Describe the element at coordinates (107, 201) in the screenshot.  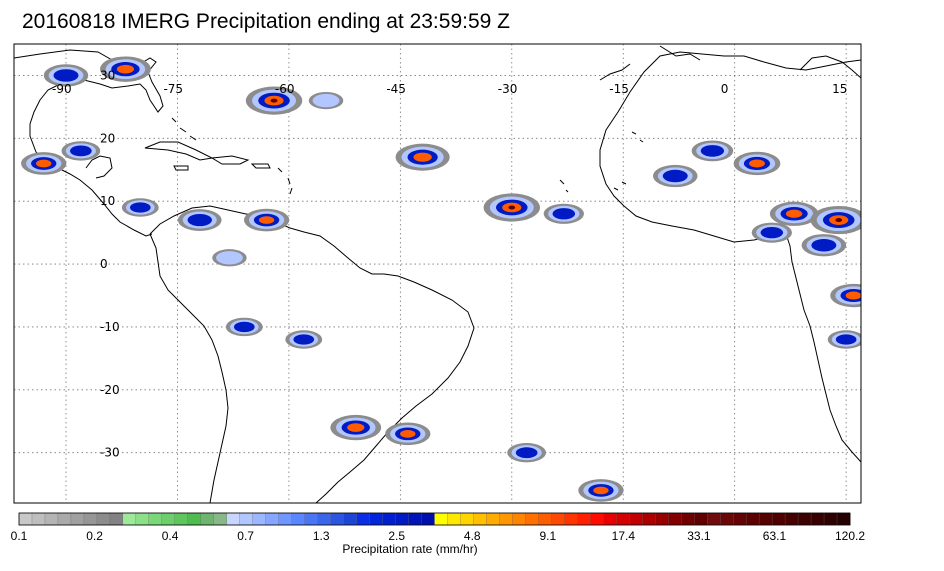
I see `lat-tick-label: 10` at that location.